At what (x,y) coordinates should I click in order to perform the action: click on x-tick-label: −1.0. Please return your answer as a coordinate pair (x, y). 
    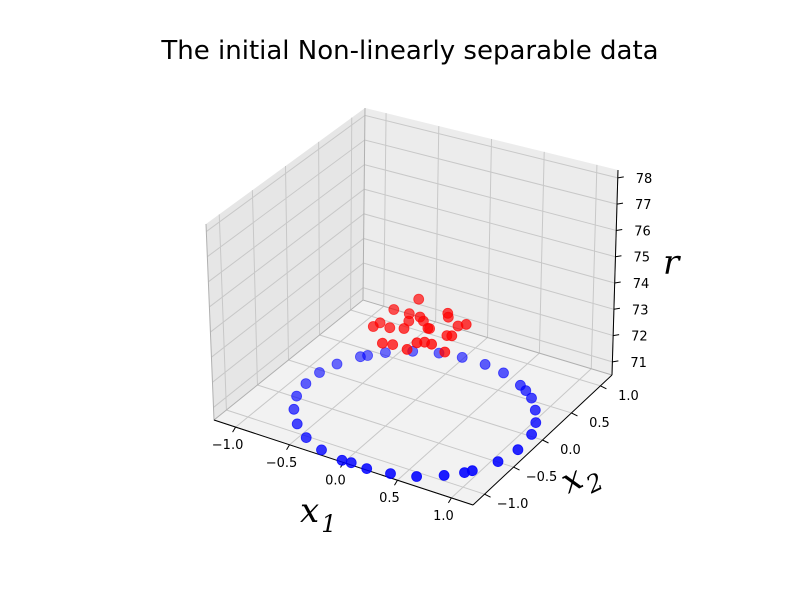
    Looking at the image, I should click on (228, 445).